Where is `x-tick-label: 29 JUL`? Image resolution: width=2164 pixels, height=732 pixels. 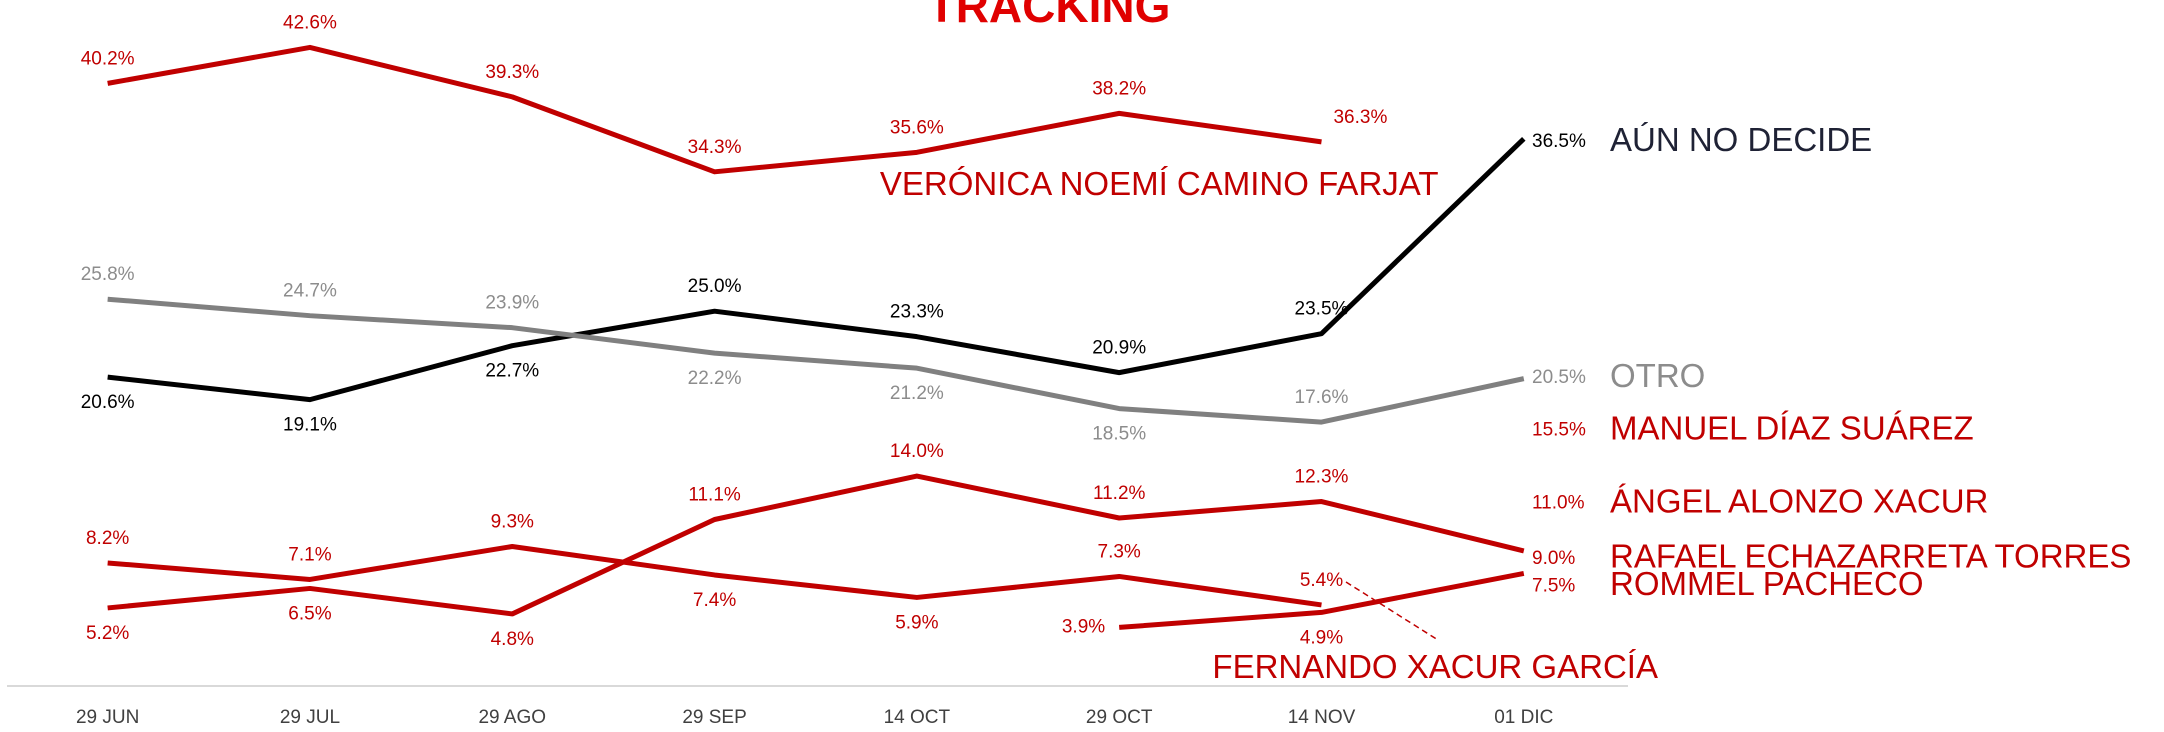 x-tick-label: 29 JUL is located at coordinates (310, 717).